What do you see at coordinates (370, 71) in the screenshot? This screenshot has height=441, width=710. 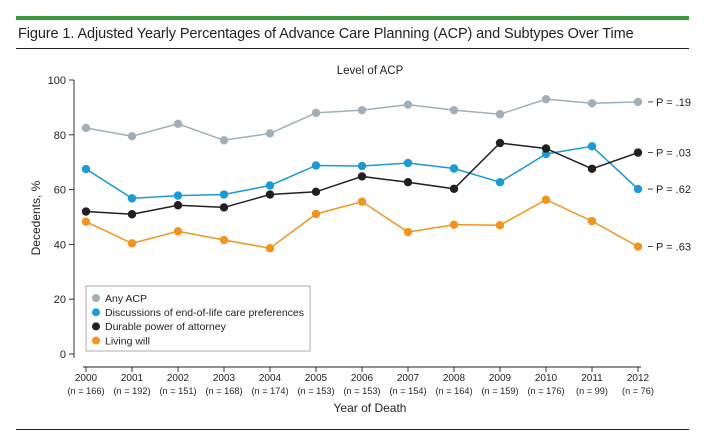 I see `chart-title: Level of ACP` at bounding box center [370, 71].